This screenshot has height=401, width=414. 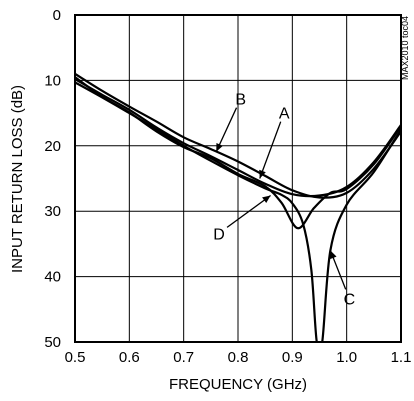 I want to click on curve-arrowhead-d, so click(x=266, y=199).